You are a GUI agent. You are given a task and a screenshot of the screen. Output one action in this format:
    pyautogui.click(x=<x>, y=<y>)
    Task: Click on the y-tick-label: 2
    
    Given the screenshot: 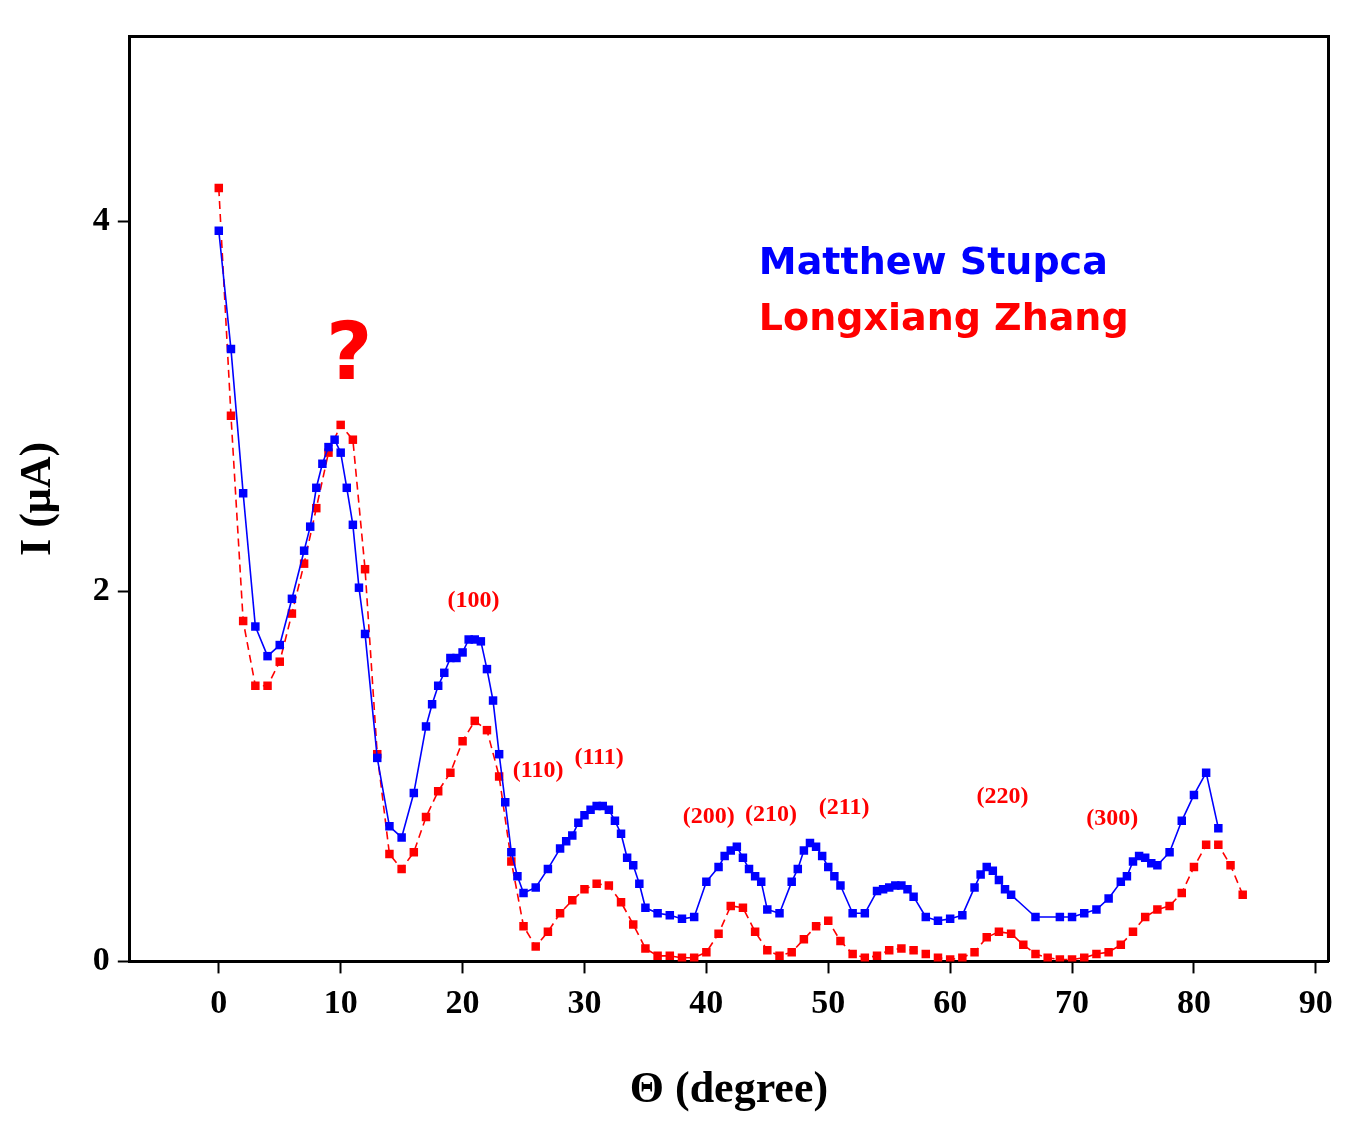 What is the action you would take?
    pyautogui.click(x=101, y=589)
    